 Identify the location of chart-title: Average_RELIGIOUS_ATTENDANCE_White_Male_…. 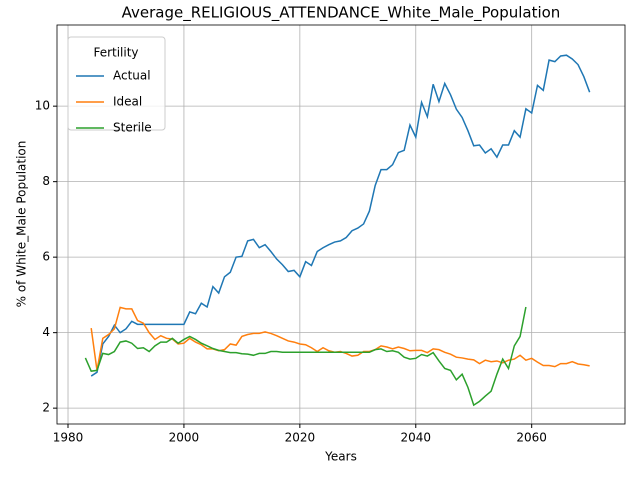
(341, 13).